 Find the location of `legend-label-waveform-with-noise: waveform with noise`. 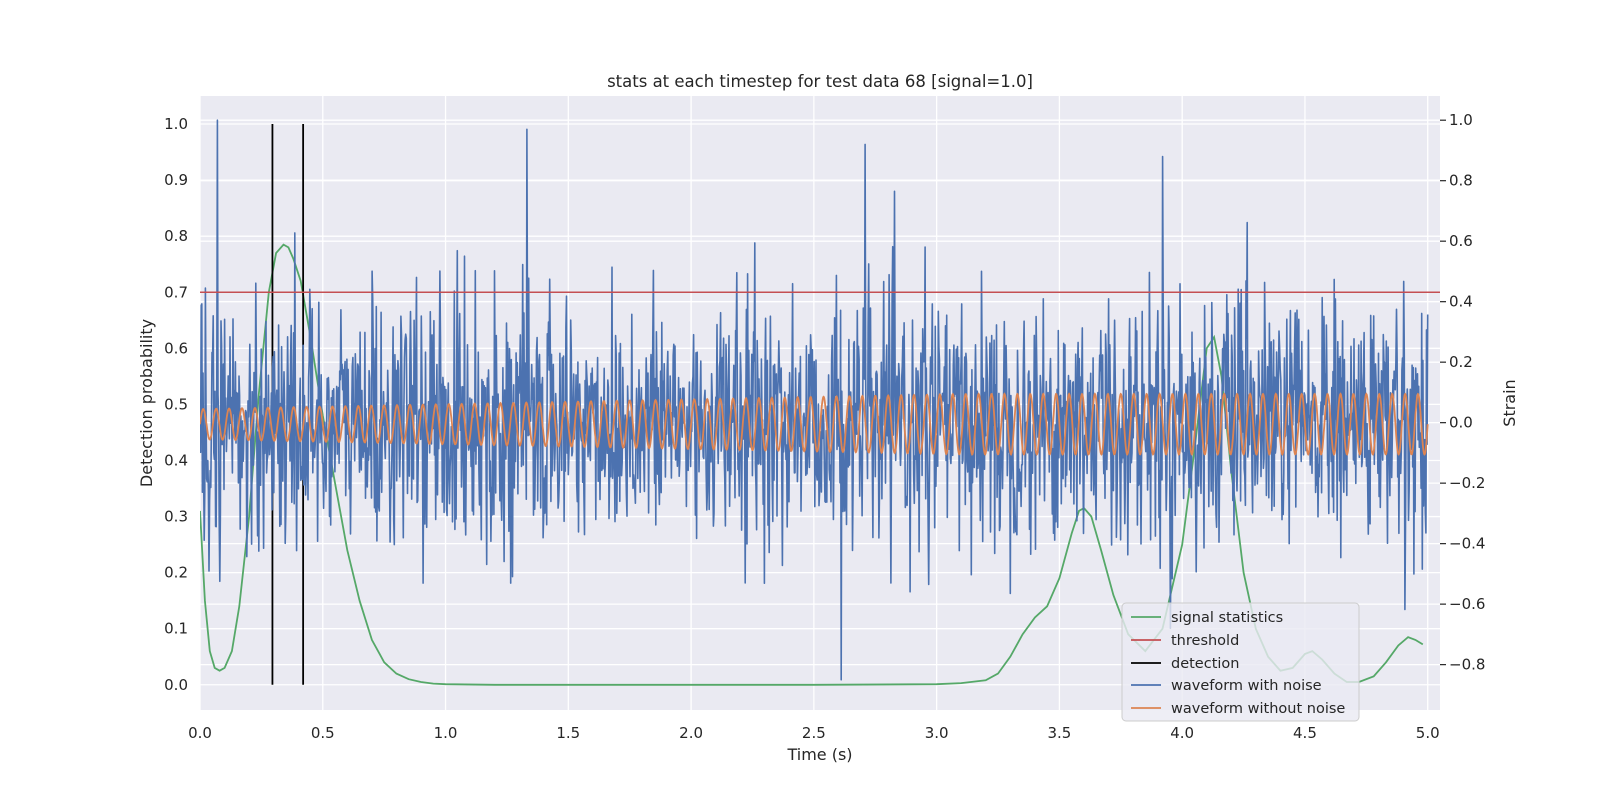

legend-label-waveform-with-noise: waveform with noise is located at coordinates (1246, 686).